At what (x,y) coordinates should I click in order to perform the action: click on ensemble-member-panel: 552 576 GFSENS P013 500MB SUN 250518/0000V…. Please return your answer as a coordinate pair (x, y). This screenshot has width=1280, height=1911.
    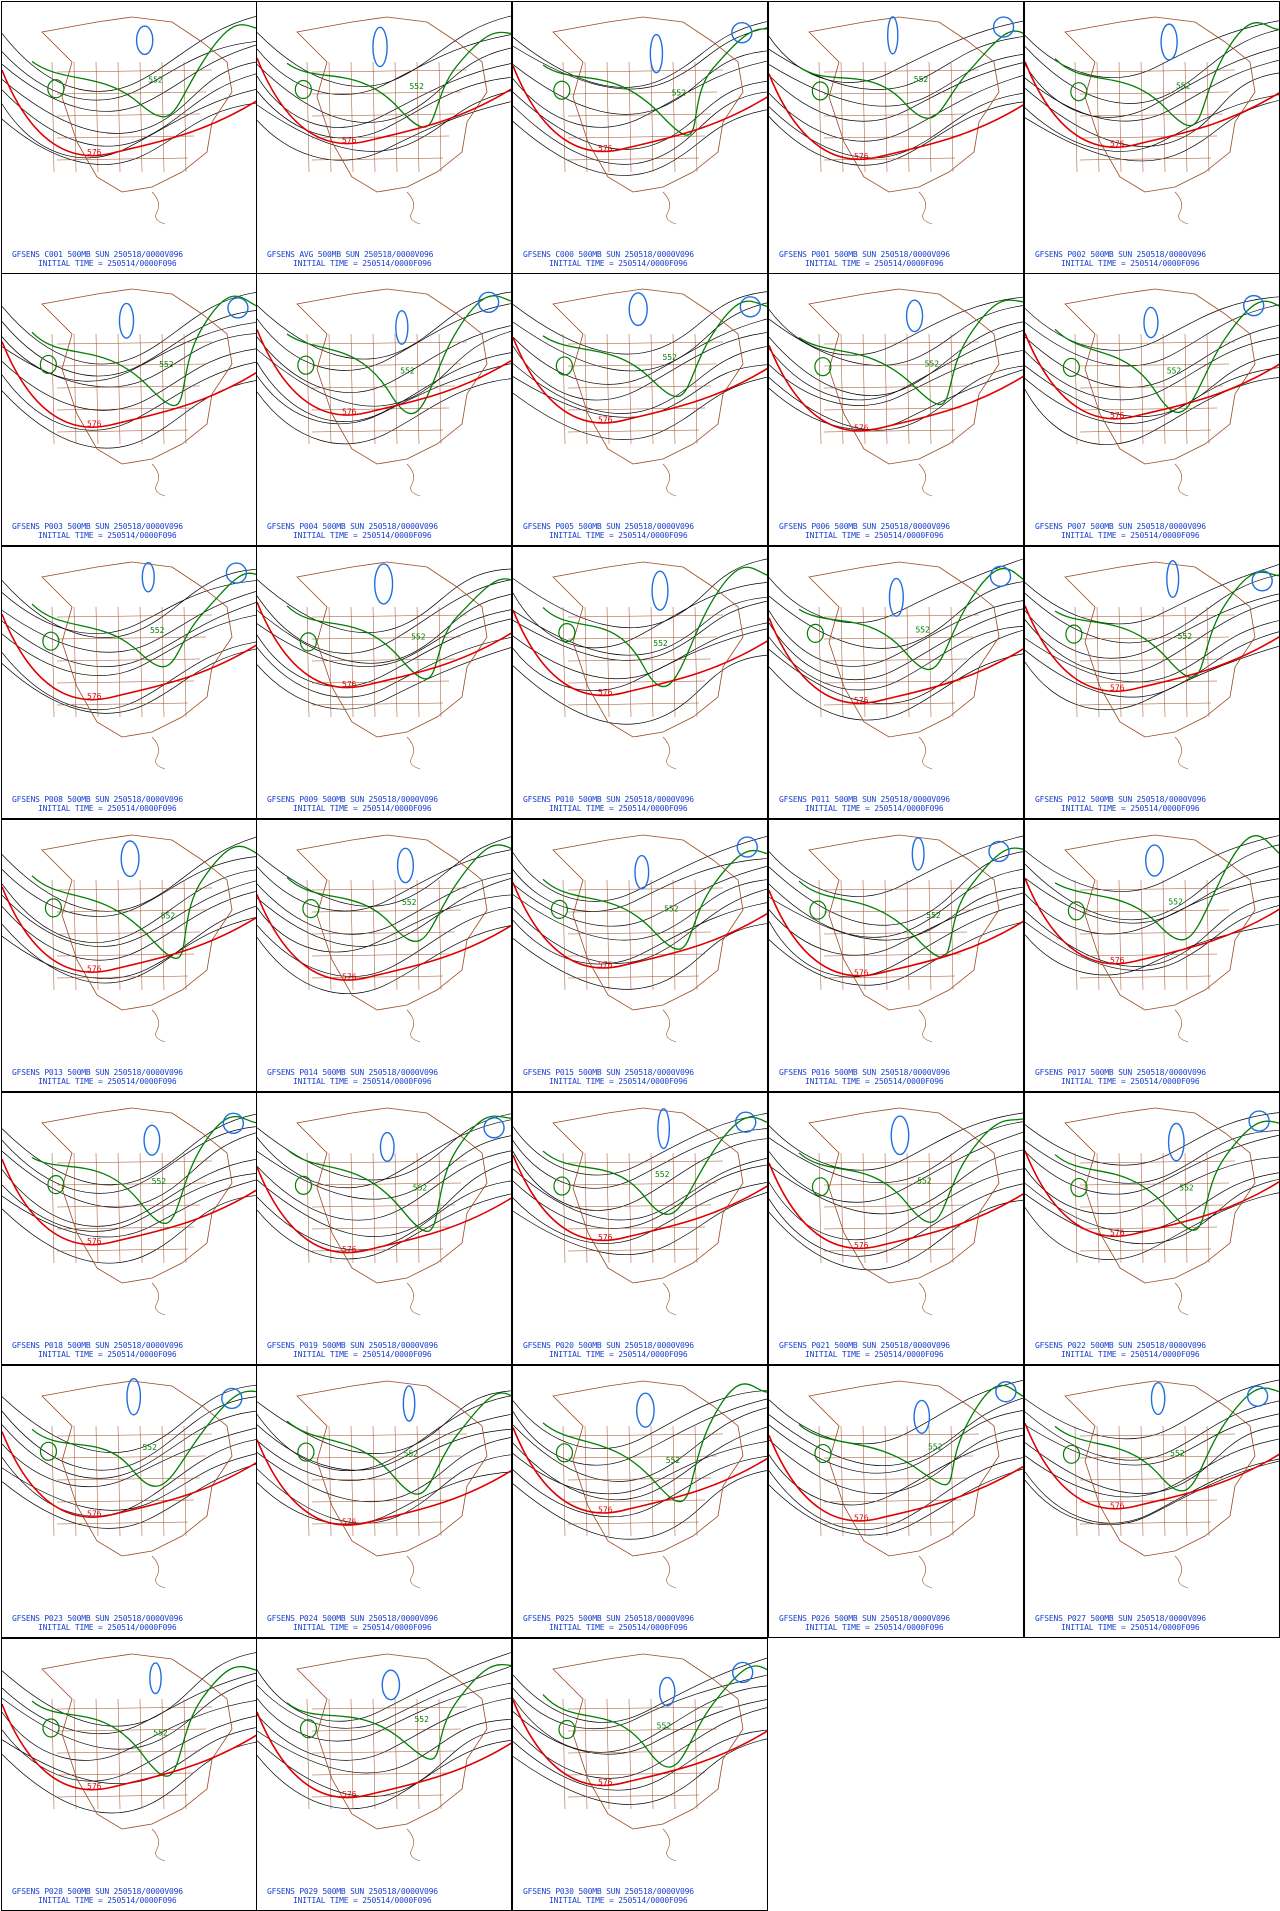
    Looking at the image, I should click on (129, 955).